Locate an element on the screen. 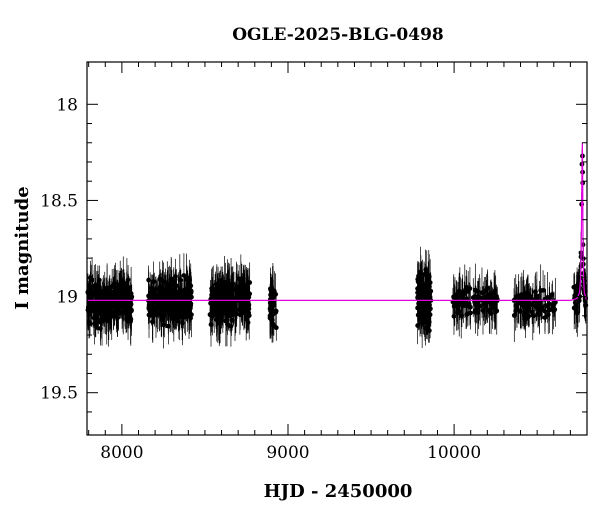 The width and height of the screenshot is (600, 512). y-tick-label: 19 is located at coordinates (67, 298).